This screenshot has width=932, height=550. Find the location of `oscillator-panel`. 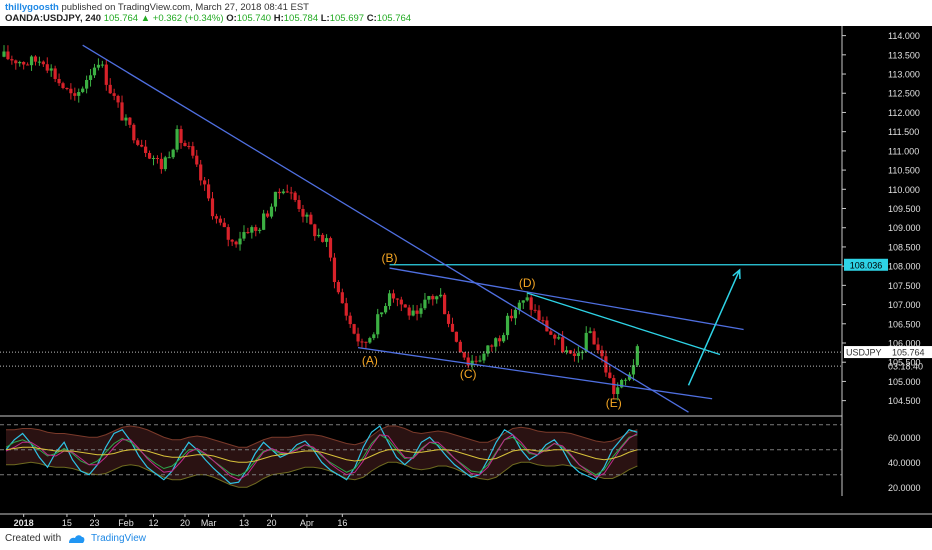

oscillator-panel is located at coordinates (421, 456).